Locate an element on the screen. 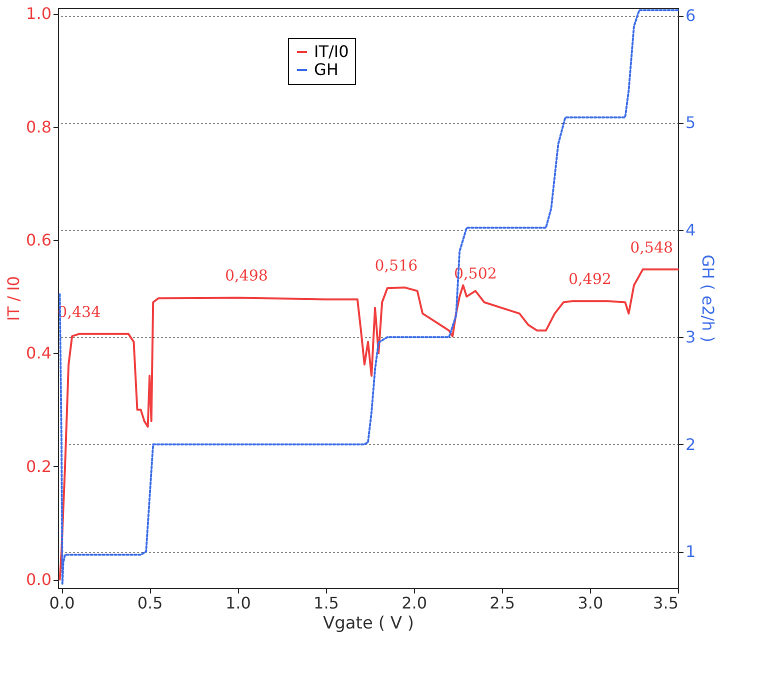 The width and height of the screenshot is (784, 689). y-tick-label: 1.0 is located at coordinates (39, 14).